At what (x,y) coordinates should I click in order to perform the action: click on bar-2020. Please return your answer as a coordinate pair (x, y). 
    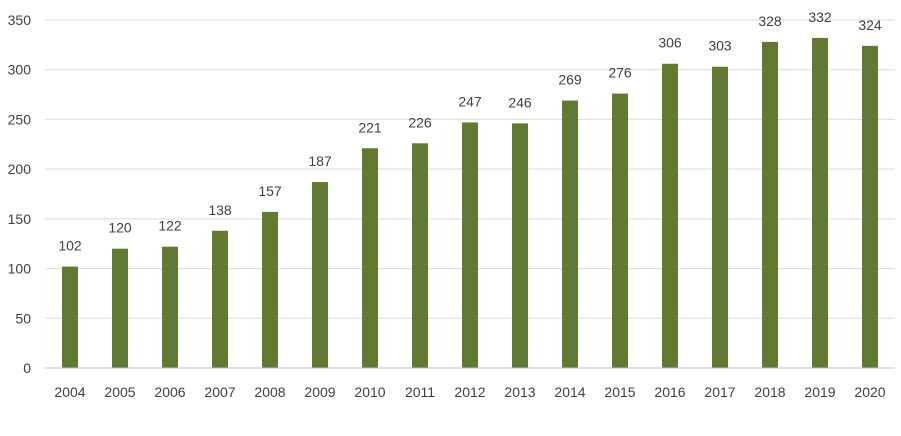
    Looking at the image, I should click on (870, 206).